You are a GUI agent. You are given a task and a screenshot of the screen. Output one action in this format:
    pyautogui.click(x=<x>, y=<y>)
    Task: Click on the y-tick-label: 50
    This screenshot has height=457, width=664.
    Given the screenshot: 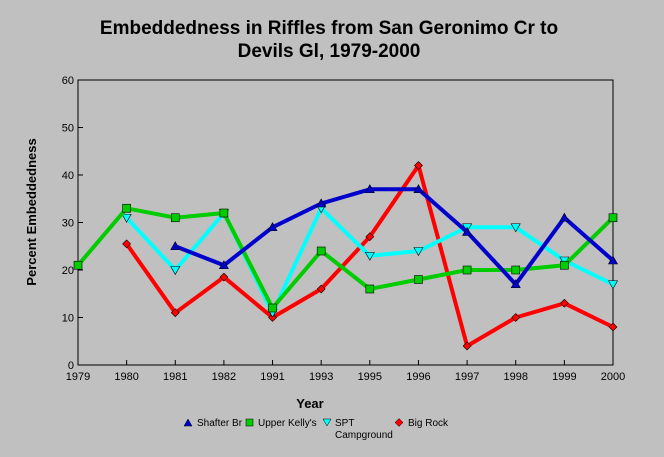 What is the action you would take?
    pyautogui.click(x=68, y=129)
    